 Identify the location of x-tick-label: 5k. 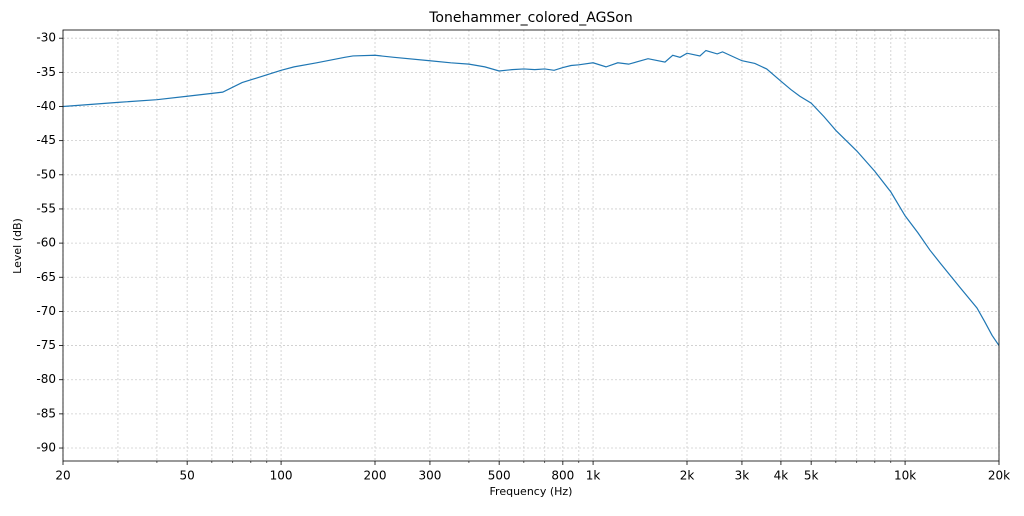
(811, 476).